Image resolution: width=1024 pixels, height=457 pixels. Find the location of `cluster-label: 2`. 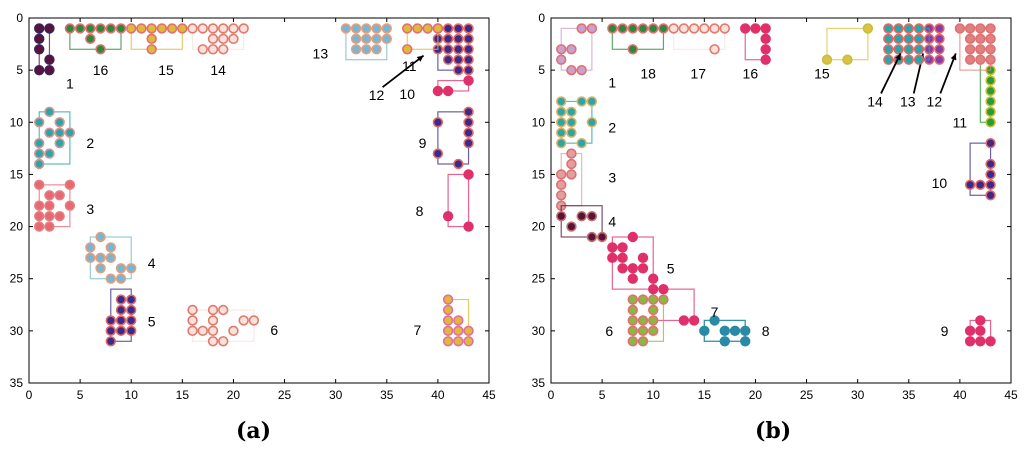

cluster-label: 2 is located at coordinates (612, 128).